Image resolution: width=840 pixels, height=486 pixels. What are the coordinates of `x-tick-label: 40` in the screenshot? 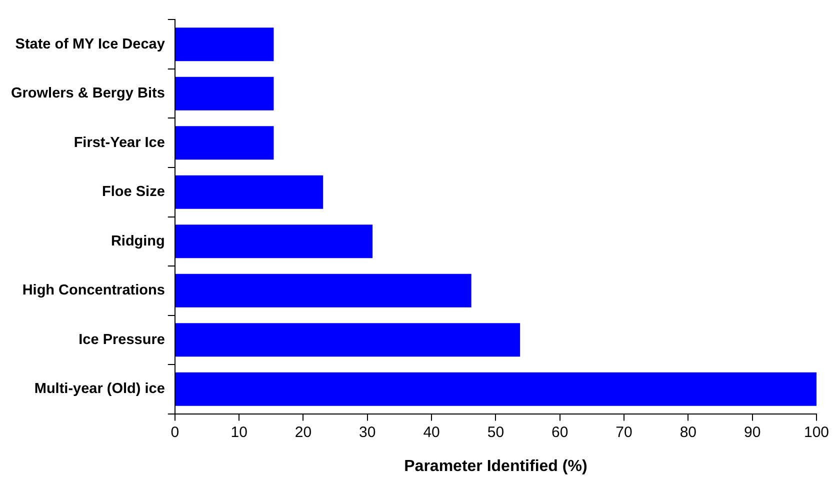 It's located at (431, 432).